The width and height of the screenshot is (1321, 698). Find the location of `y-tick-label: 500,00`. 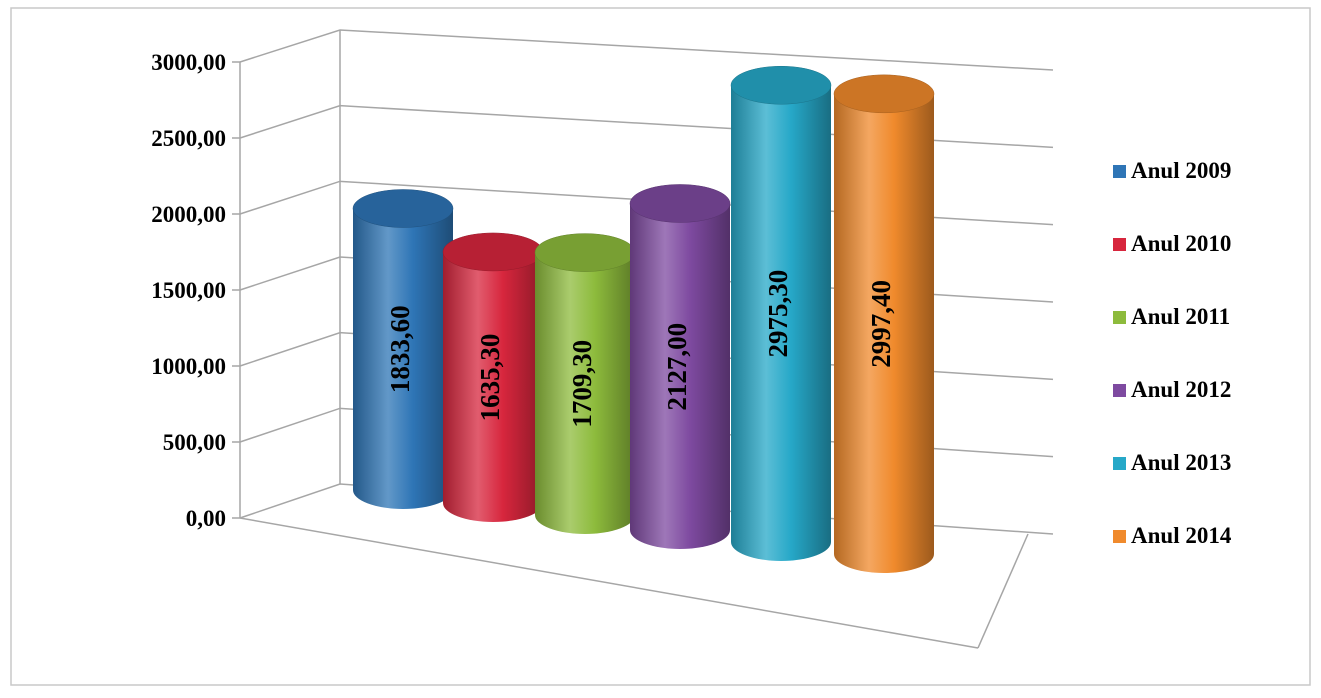

y-tick-label: 500,00 is located at coordinates (194, 442).